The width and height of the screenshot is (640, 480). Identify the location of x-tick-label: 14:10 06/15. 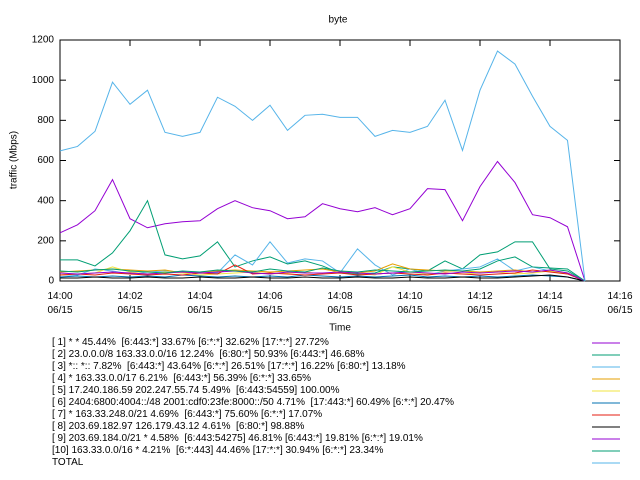
(410, 303).